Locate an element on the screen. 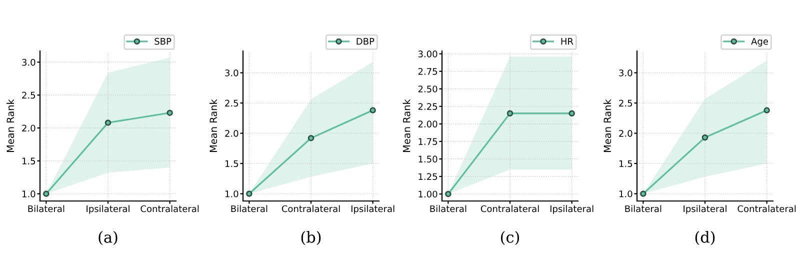  legend-label: DBP is located at coordinates (365, 41).